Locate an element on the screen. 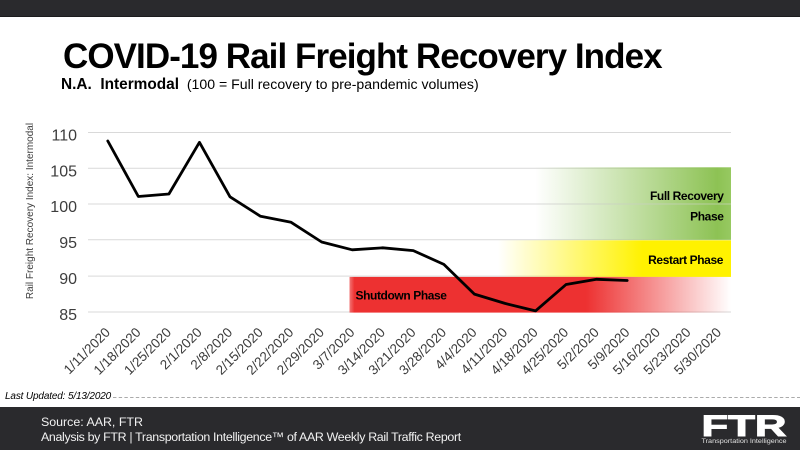  svg-text: 85 is located at coordinates (68, 315).